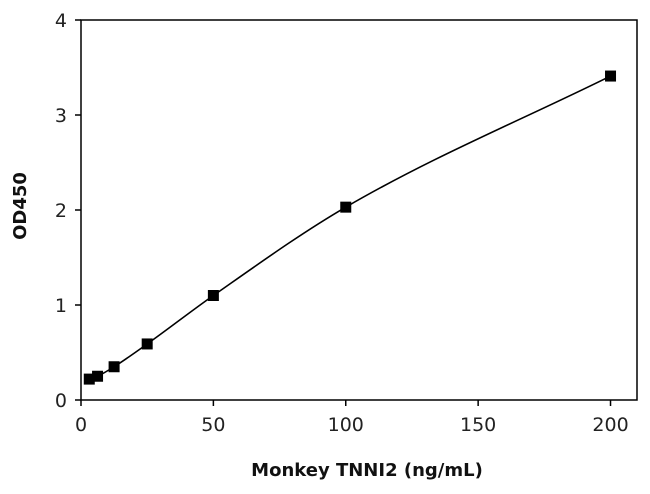 The width and height of the screenshot is (650, 494). Describe the element at coordinates (81, 425) in the screenshot. I see `x-tick-label: 0` at that location.